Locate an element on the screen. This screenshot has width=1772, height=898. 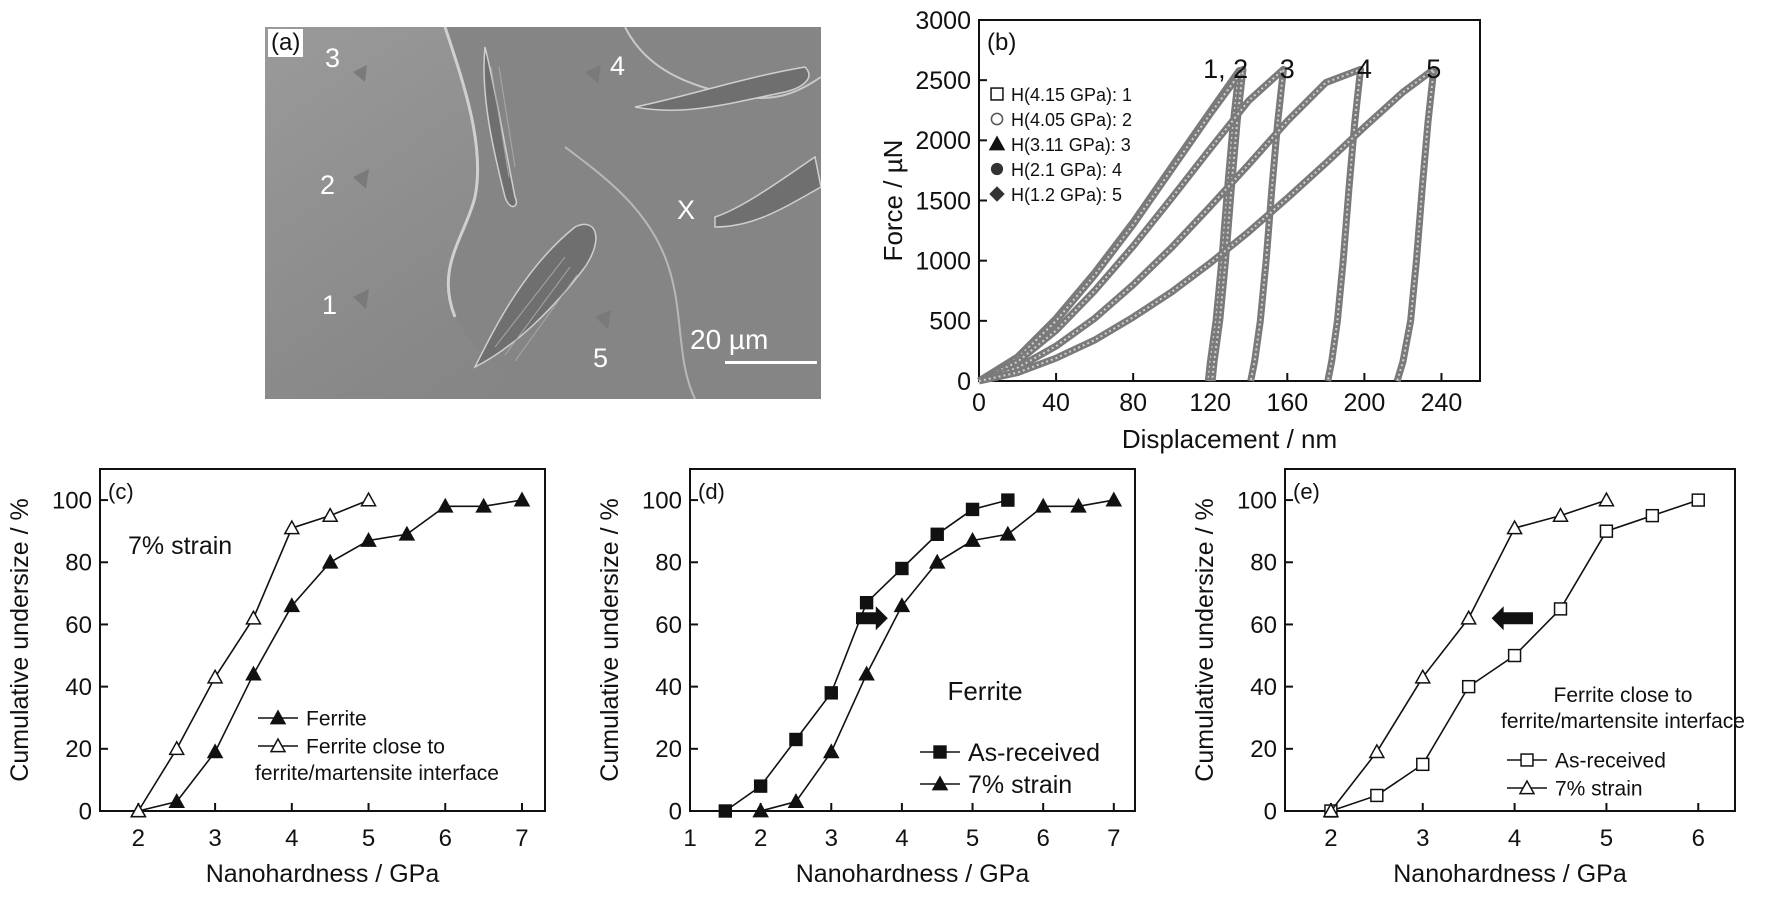
x-tick-label: 1 is located at coordinates (689, 838).